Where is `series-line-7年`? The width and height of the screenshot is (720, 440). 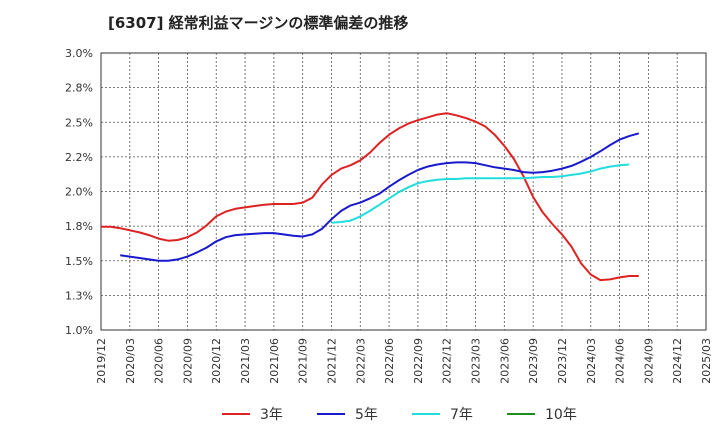
series-line-7年 is located at coordinates (480, 193).